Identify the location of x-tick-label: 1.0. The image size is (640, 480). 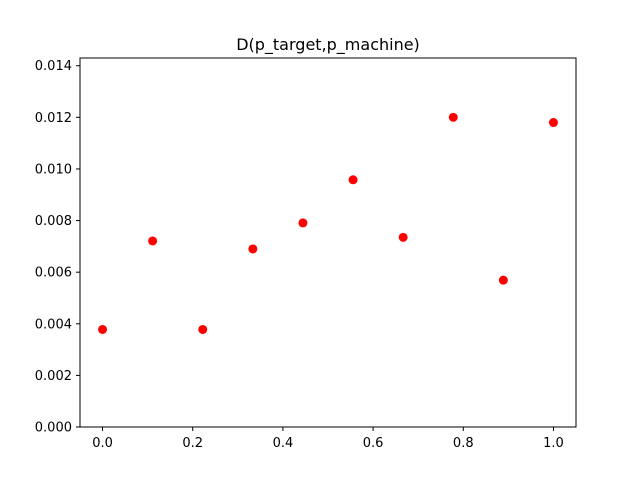
(553, 443).